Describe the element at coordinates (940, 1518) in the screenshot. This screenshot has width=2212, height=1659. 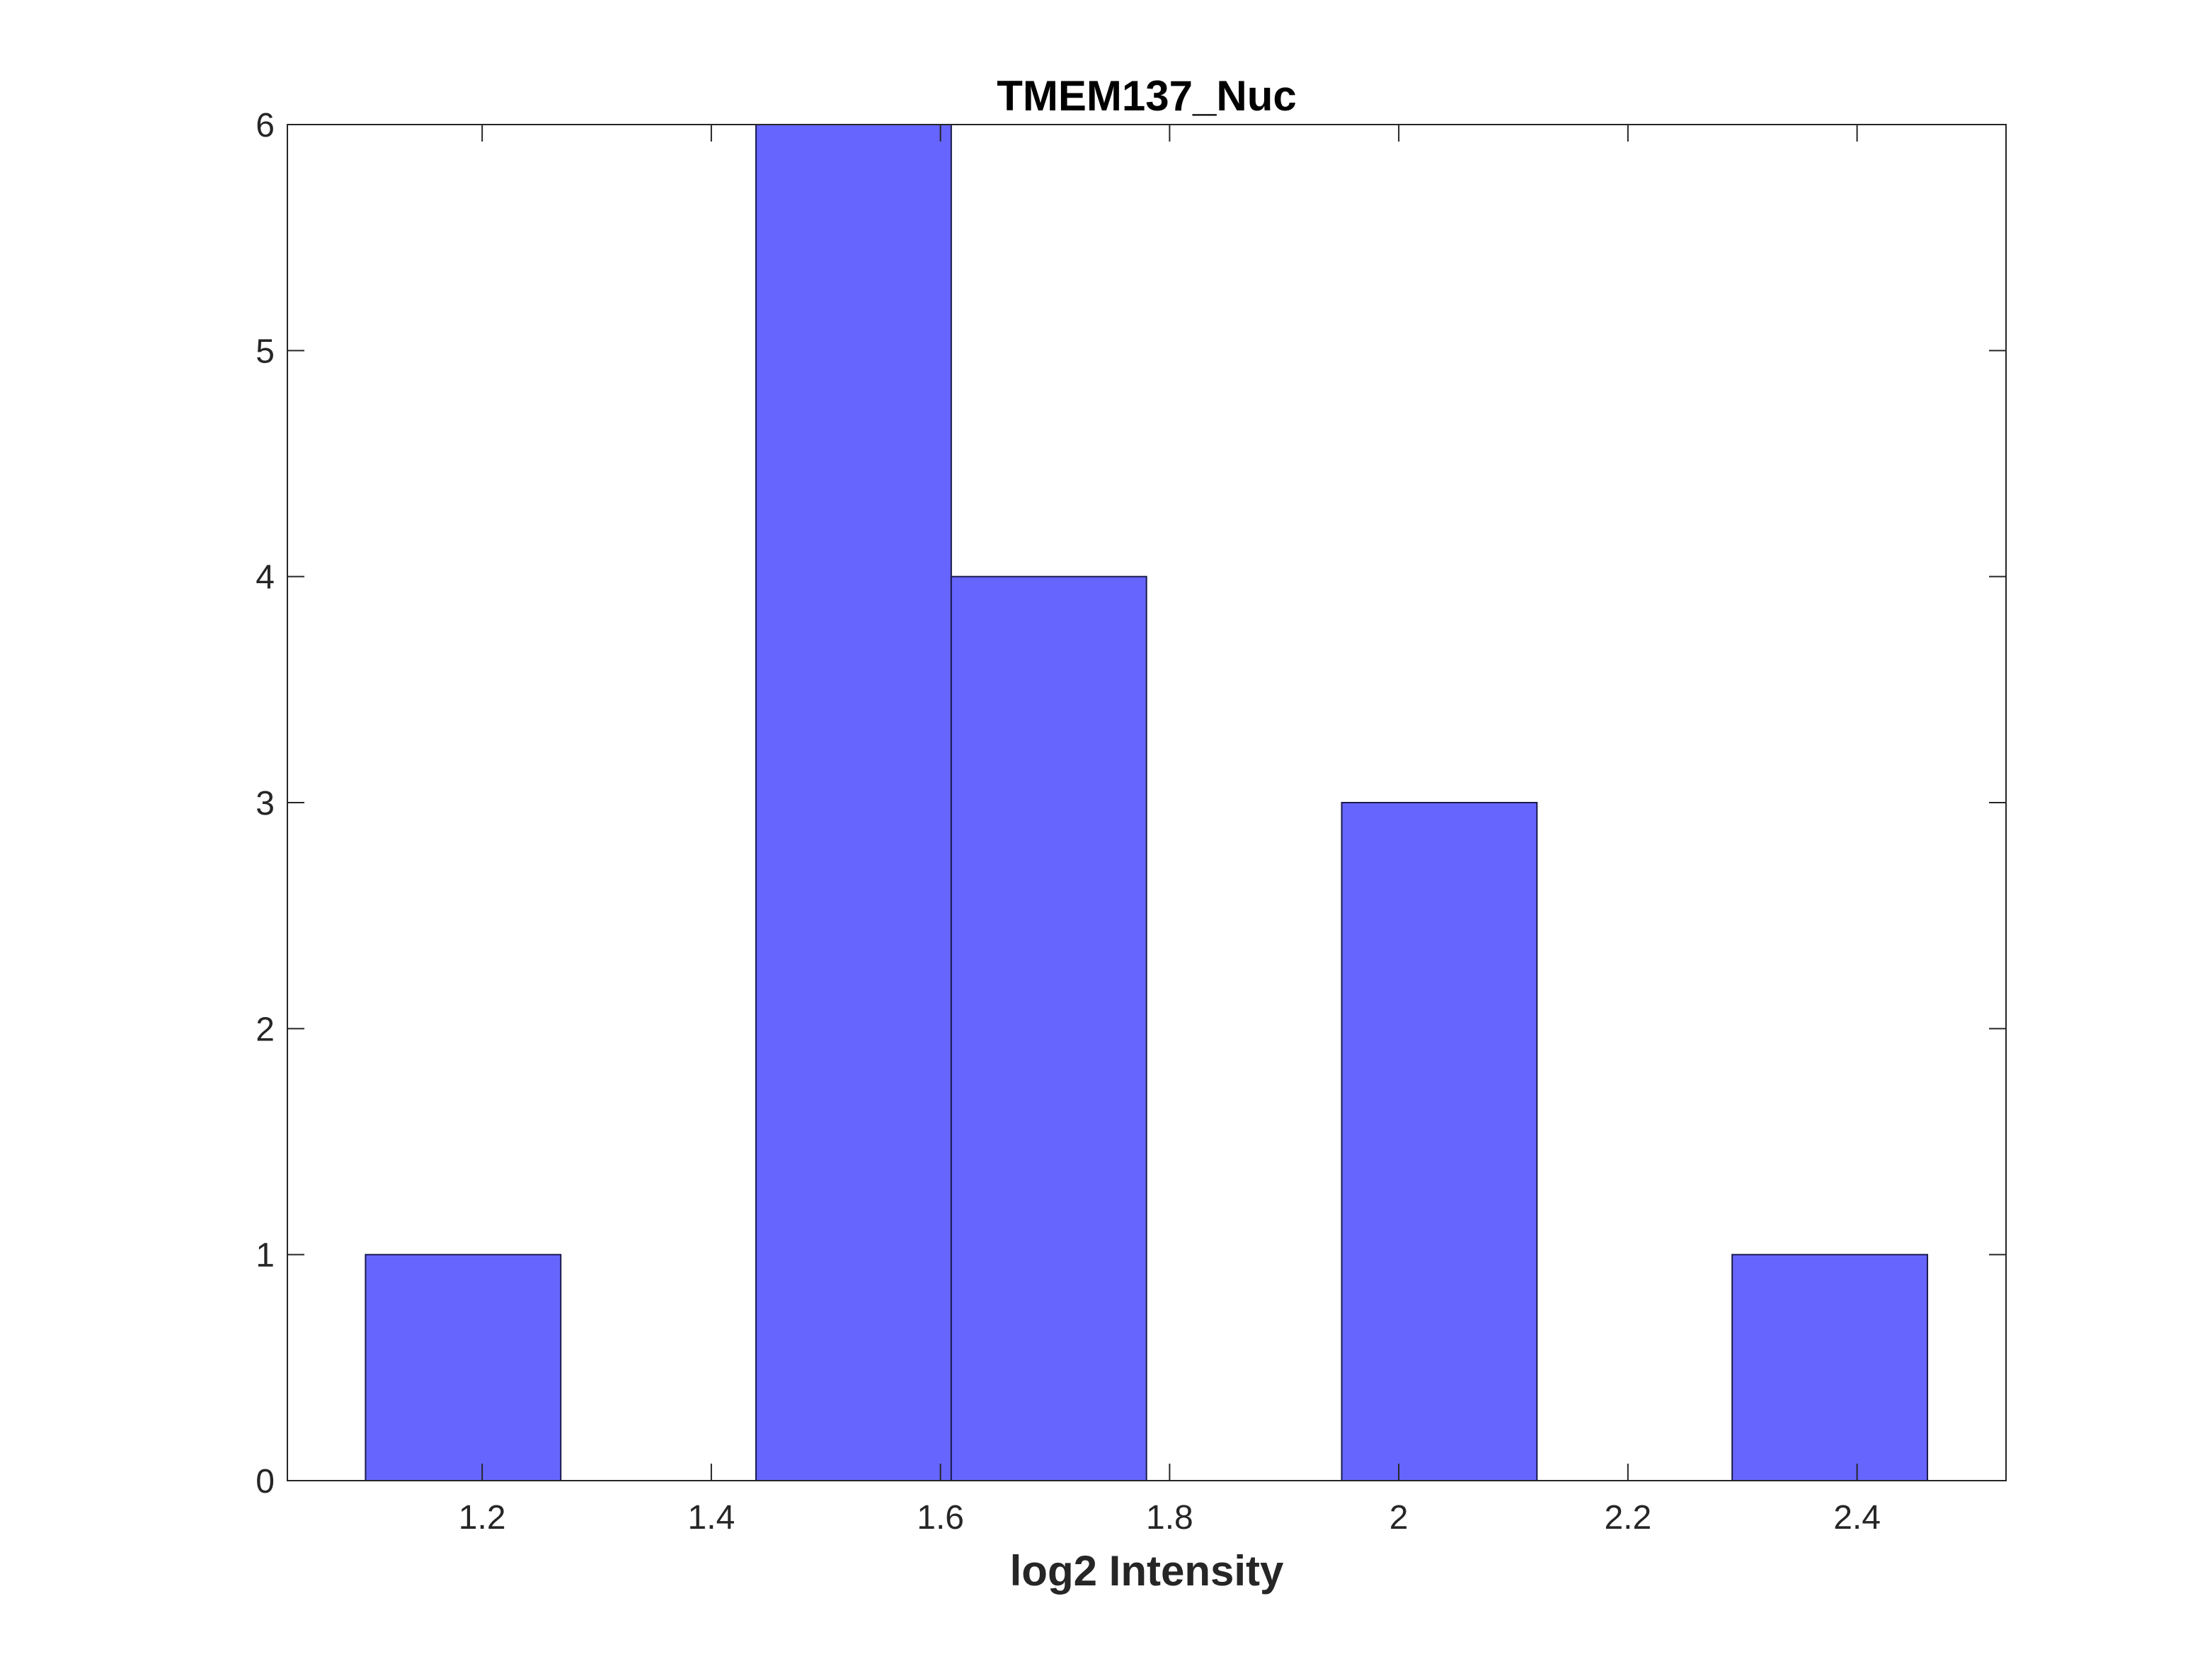
I see `x-tick-label: 1.6` at that location.